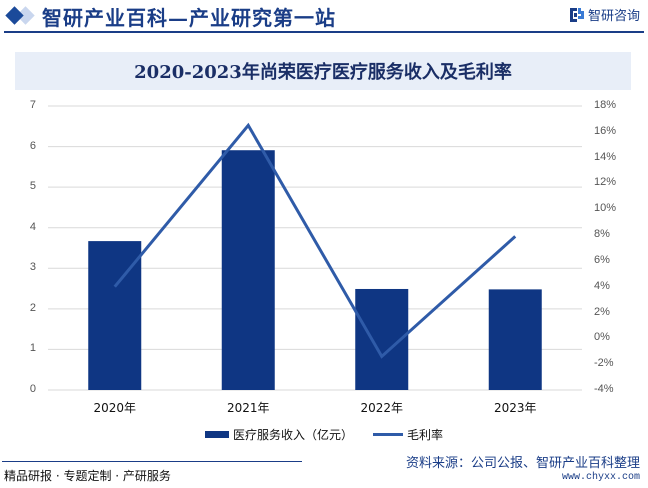 This screenshot has width=648, height=488. Describe the element at coordinates (32, 226) in the screenshot. I see `y-left-tick: 4` at that location.